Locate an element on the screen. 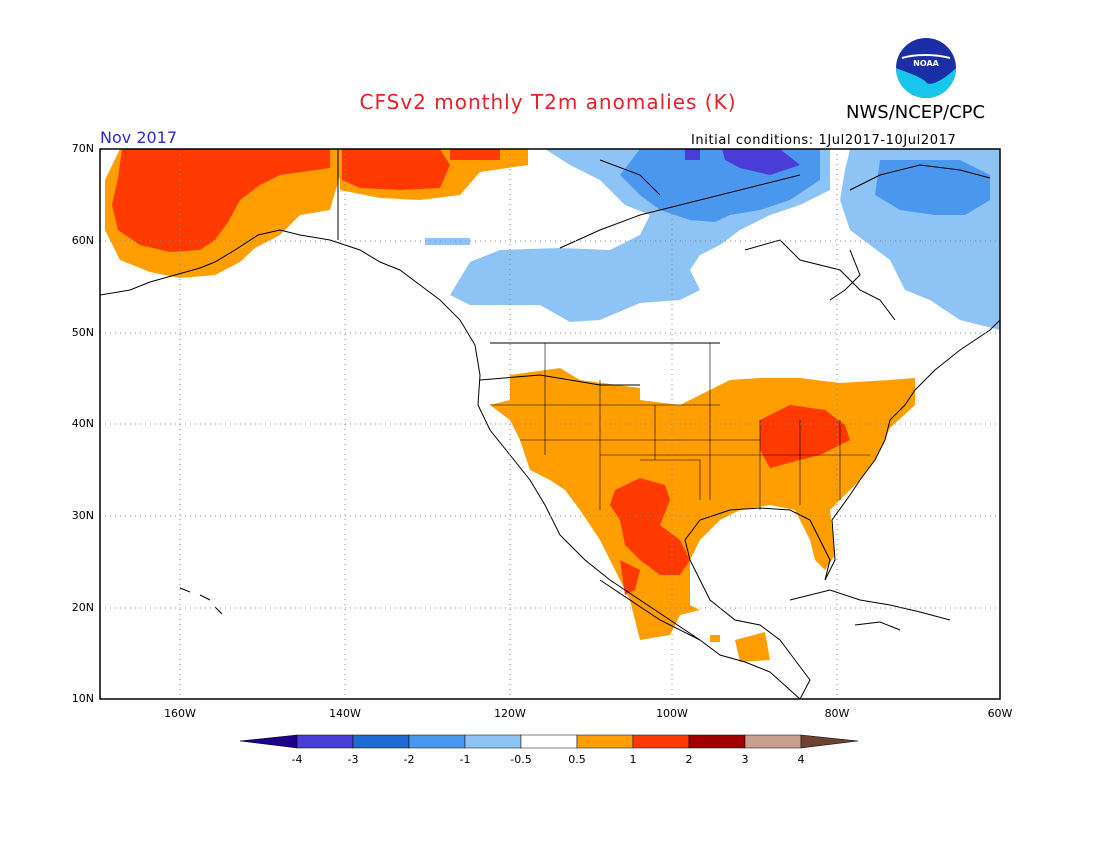  agency-label: NWS/NCEP/CPC is located at coordinates (916, 112).